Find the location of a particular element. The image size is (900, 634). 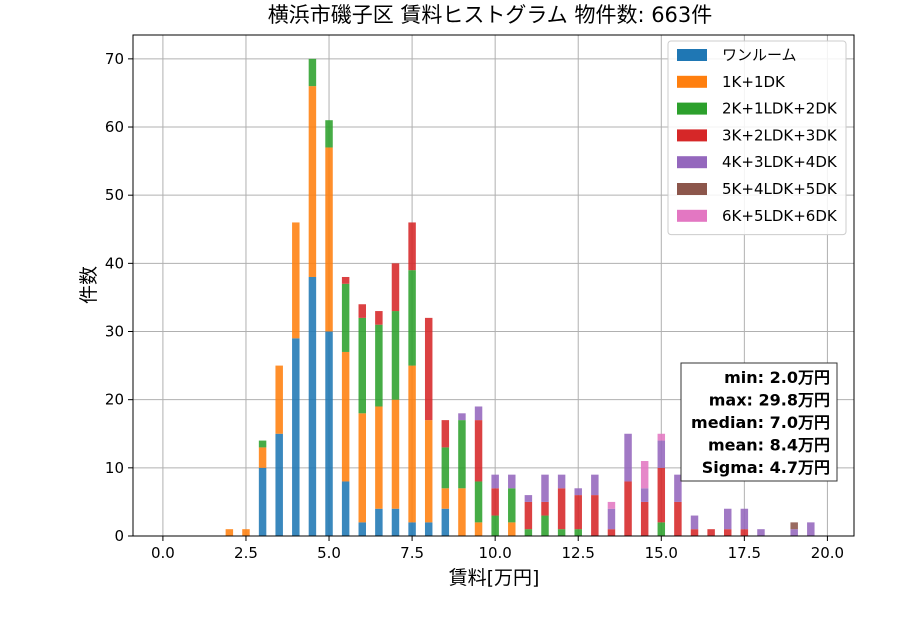

x-tick-label: 17.5 is located at coordinates (744, 553).